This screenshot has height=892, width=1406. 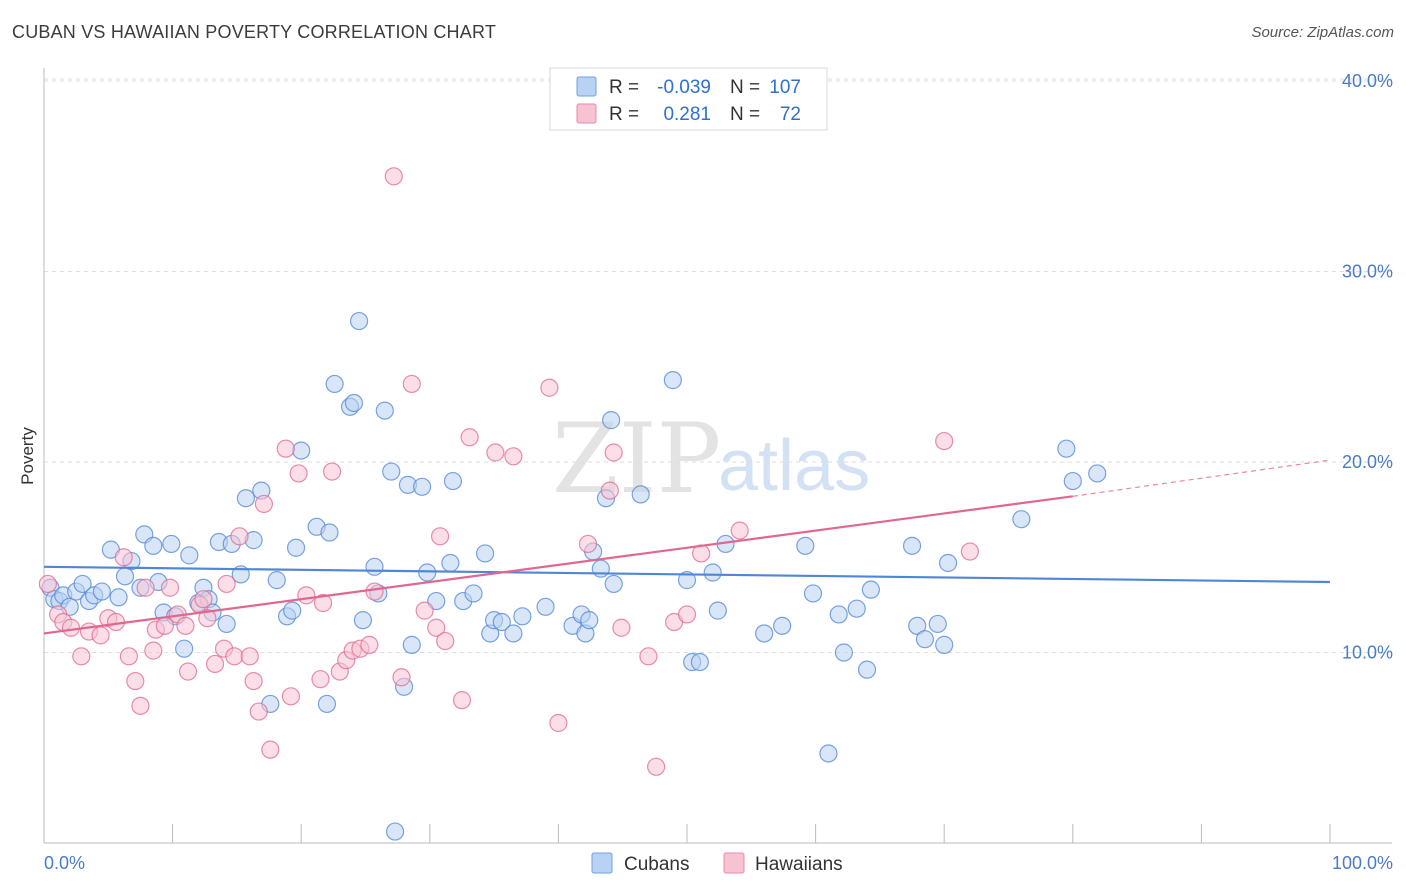 What do you see at coordinates (717, 863) in the screenshot?
I see `legend-bottom: Cubans Hawaiians` at bounding box center [717, 863].